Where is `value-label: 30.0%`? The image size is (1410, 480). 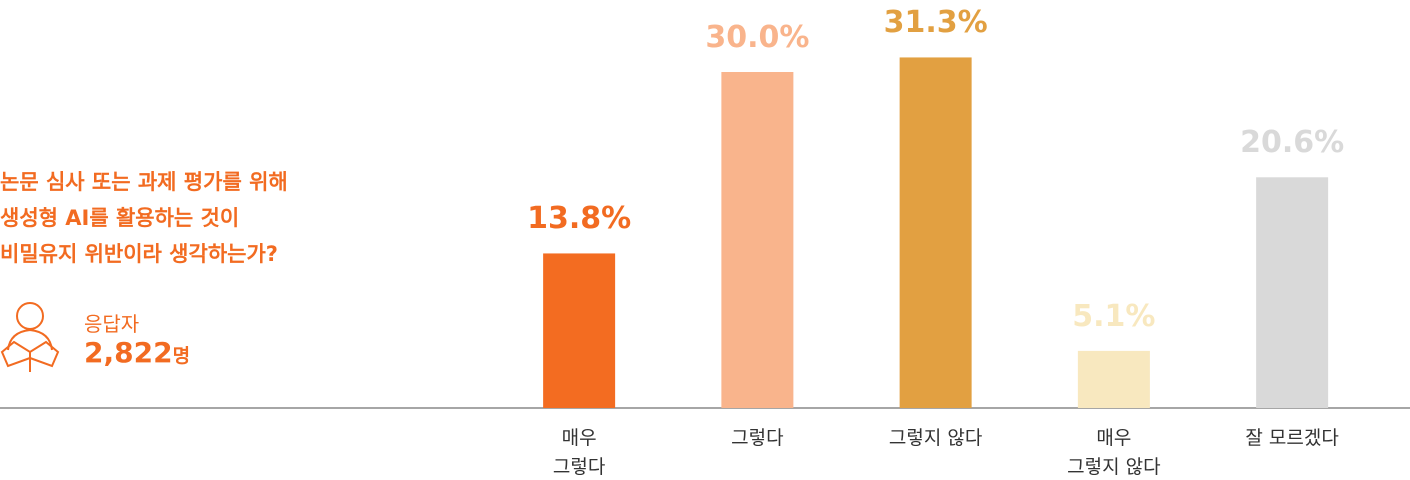 value-label: 30.0% is located at coordinates (757, 37).